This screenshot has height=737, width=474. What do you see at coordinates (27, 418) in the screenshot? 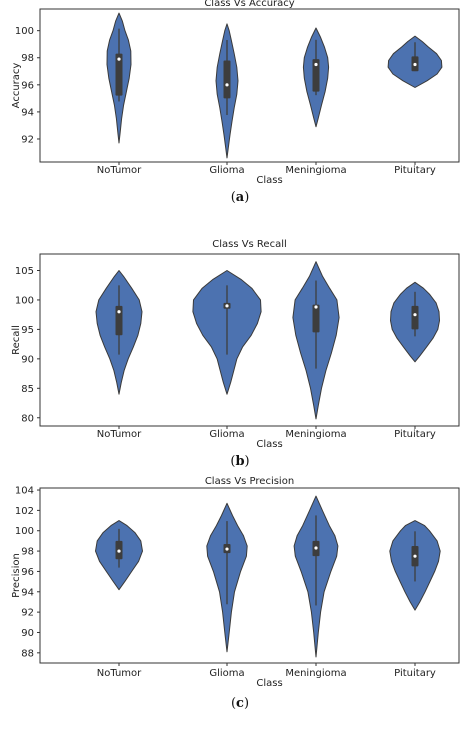
I see `y-tick-label: 80` at bounding box center [27, 418].